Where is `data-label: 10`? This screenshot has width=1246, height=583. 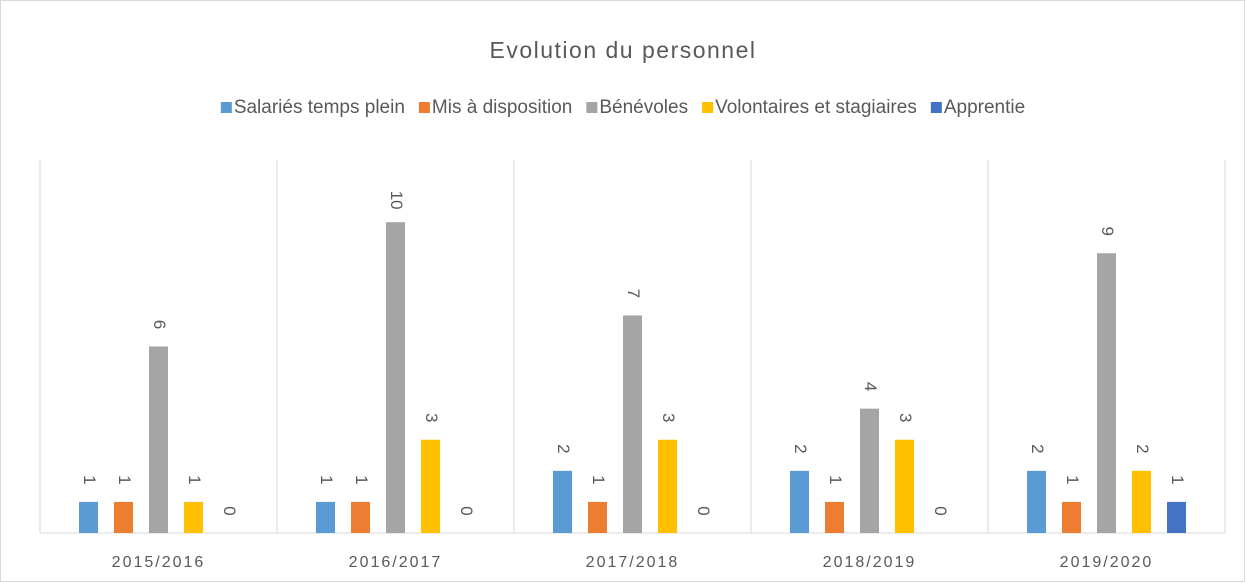
data-label: 10 is located at coordinates (396, 200).